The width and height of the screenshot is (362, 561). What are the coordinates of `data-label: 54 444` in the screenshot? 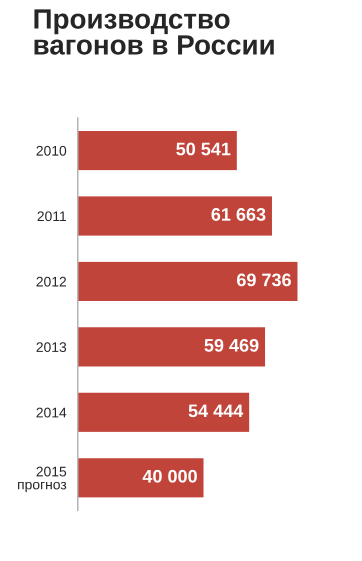 It's located at (216, 411).